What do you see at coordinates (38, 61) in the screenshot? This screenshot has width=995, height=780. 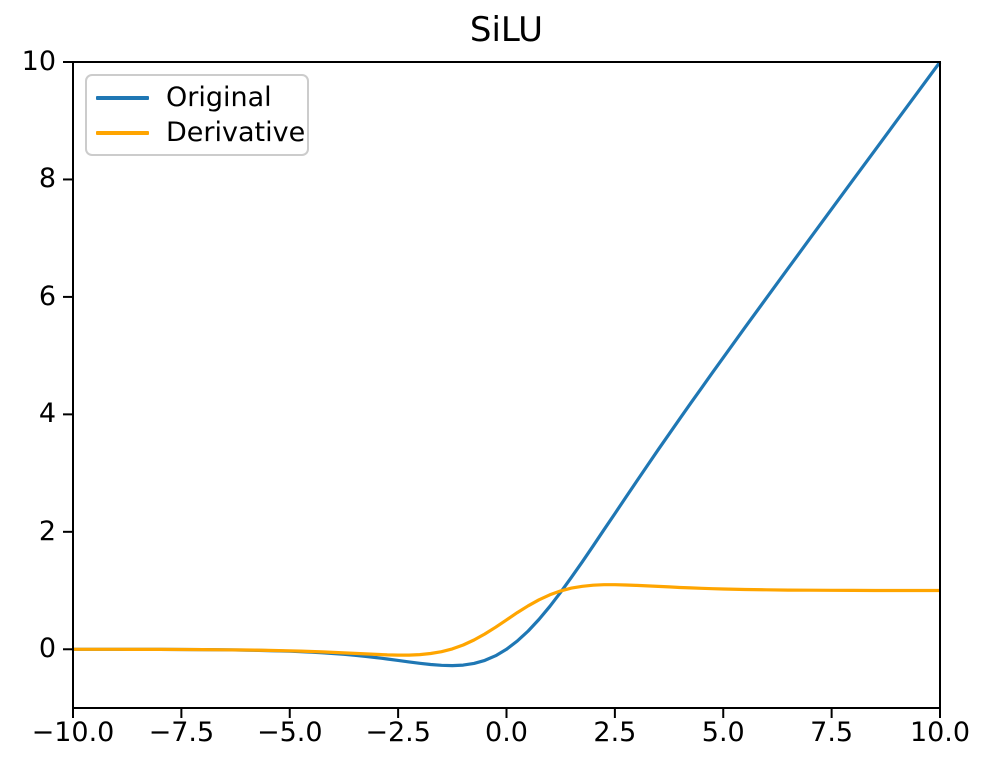 I see `y-tick-label: 10` at bounding box center [38, 61].